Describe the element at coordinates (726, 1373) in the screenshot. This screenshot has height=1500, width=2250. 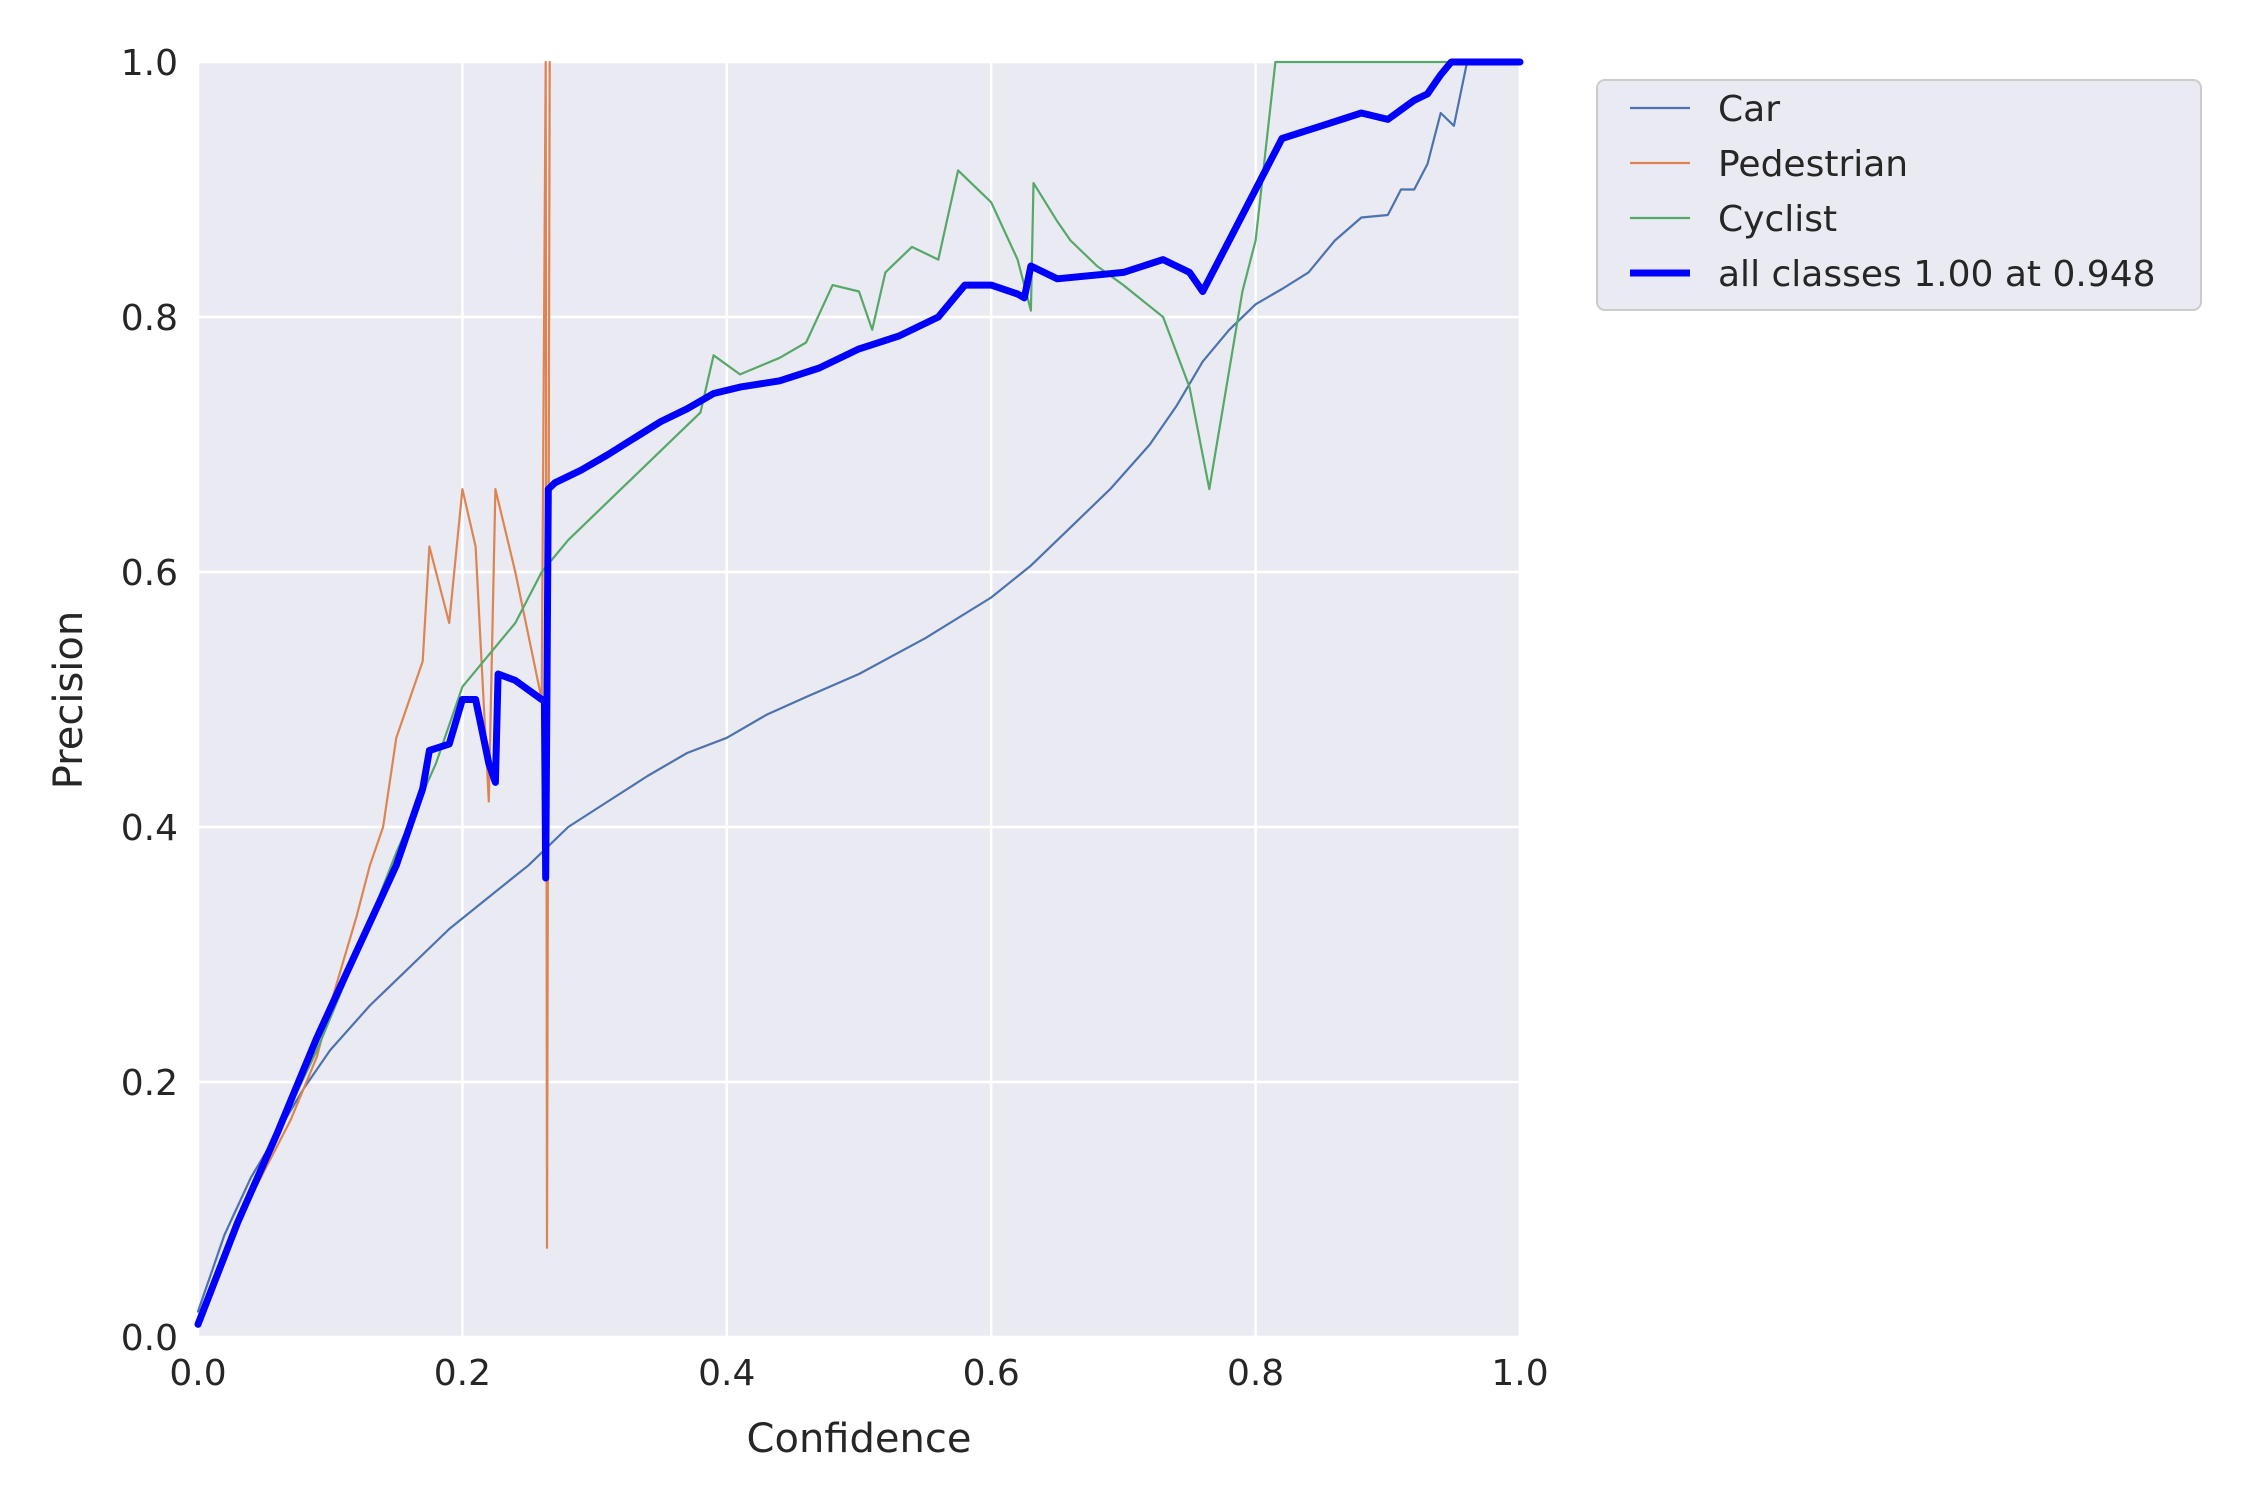
I see `x-tick-label: 0.4` at that location.